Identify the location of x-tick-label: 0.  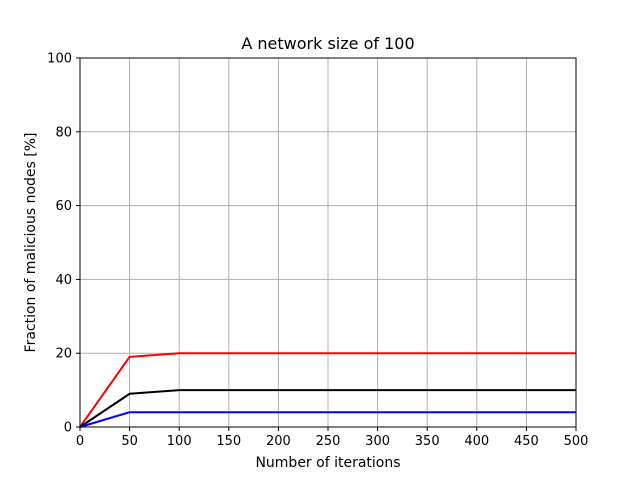
(80, 441).